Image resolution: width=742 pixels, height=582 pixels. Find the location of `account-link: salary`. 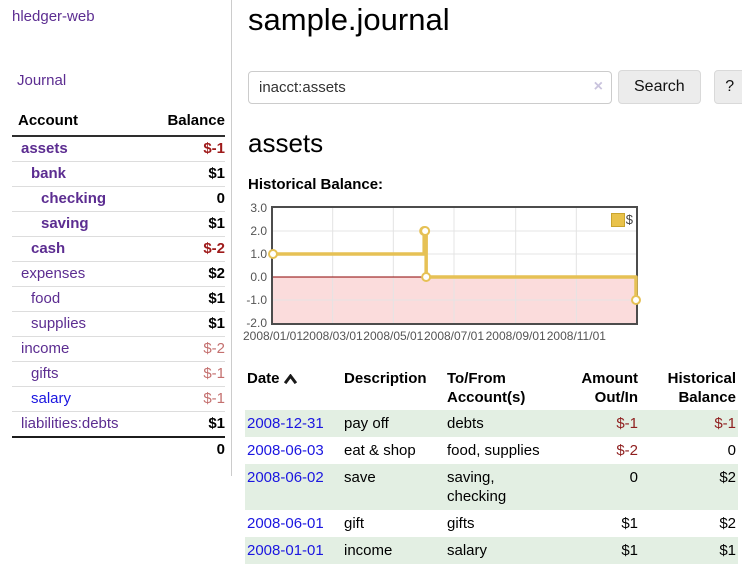

account-link: salary is located at coordinates (51, 398).